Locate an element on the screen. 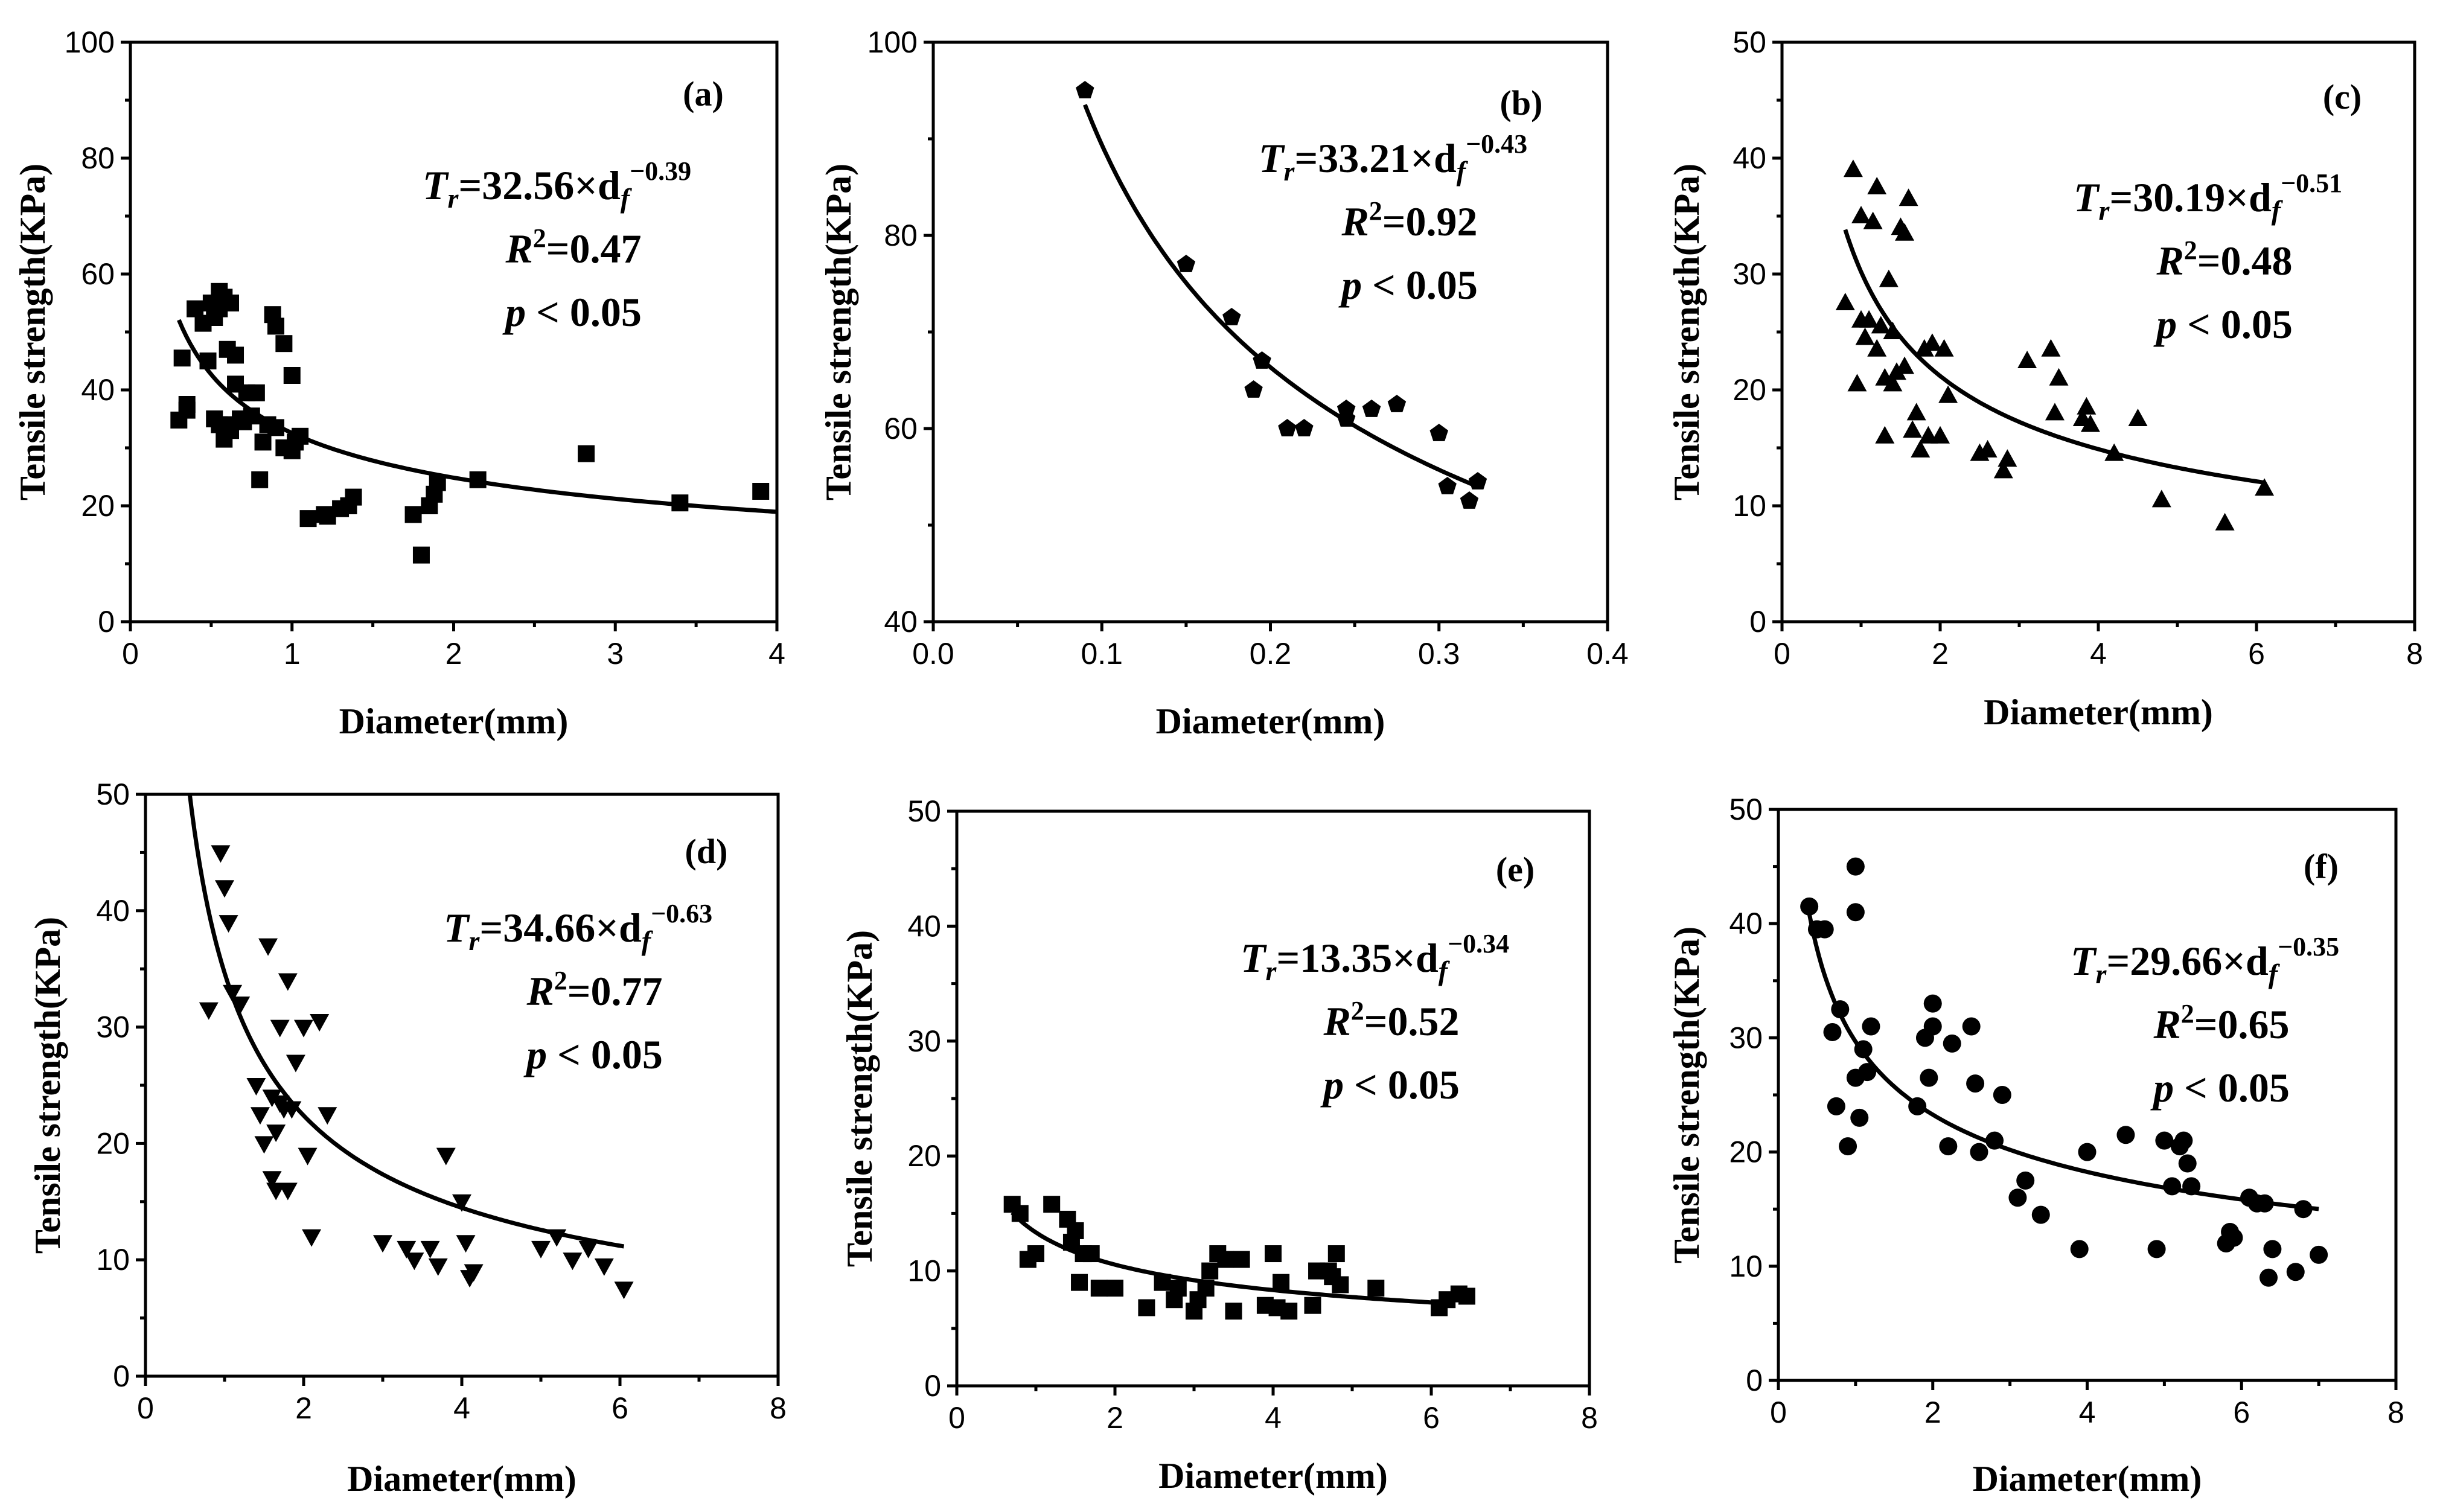  equation-rhs: =30.19×d is located at coordinates (2190, 197).